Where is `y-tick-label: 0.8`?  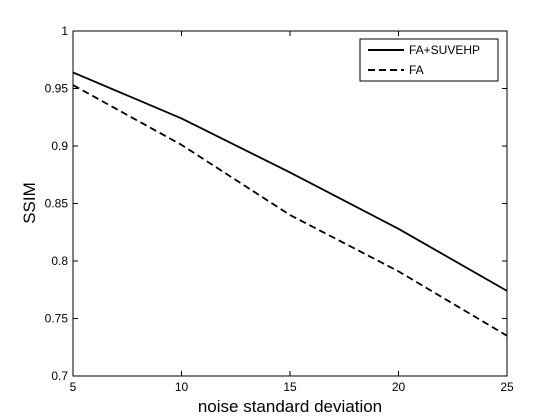
y-tick-label: 0.8 is located at coordinates (59, 261).